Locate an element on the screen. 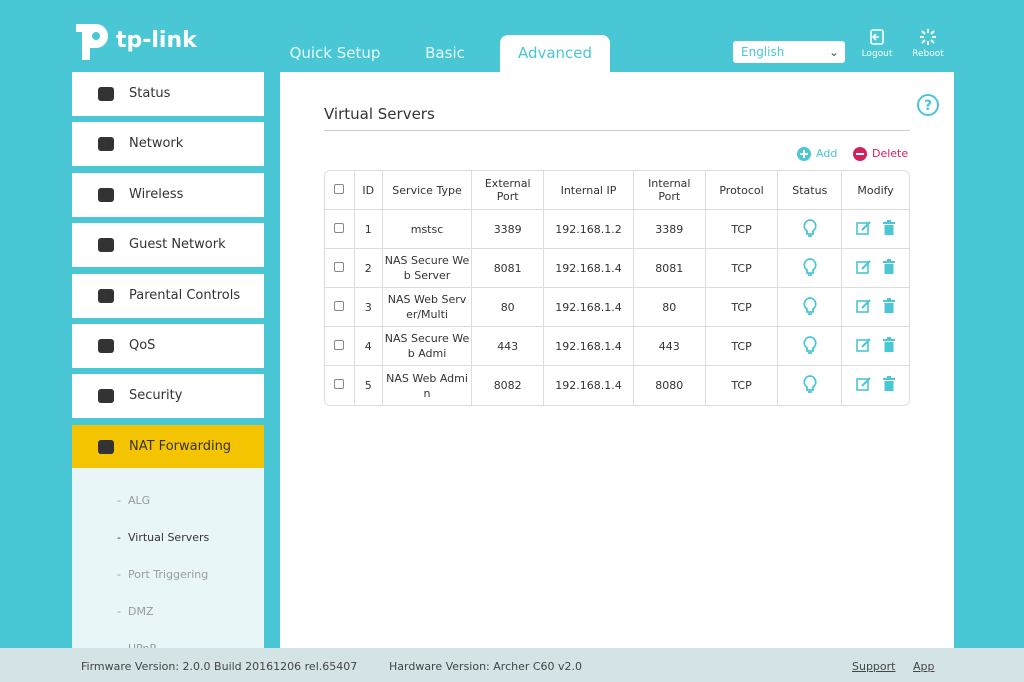 This screenshot has width=1024, height=682. menu-item: NAT Forwarding is located at coordinates (168, 446).